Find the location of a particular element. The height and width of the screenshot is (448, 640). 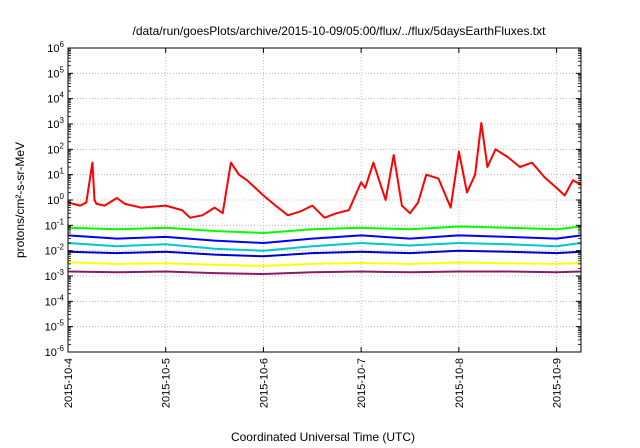

x-axis-label: Coordinated Universal Time (UTC) is located at coordinates (323, 437).